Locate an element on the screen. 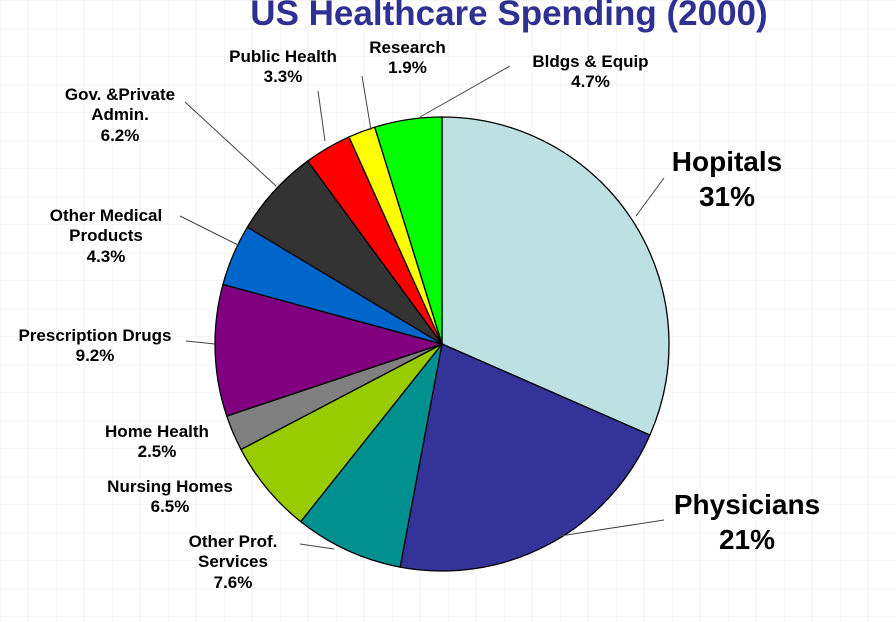  slice-label-prescription-drugs-value: 9.2% is located at coordinates (95, 356).